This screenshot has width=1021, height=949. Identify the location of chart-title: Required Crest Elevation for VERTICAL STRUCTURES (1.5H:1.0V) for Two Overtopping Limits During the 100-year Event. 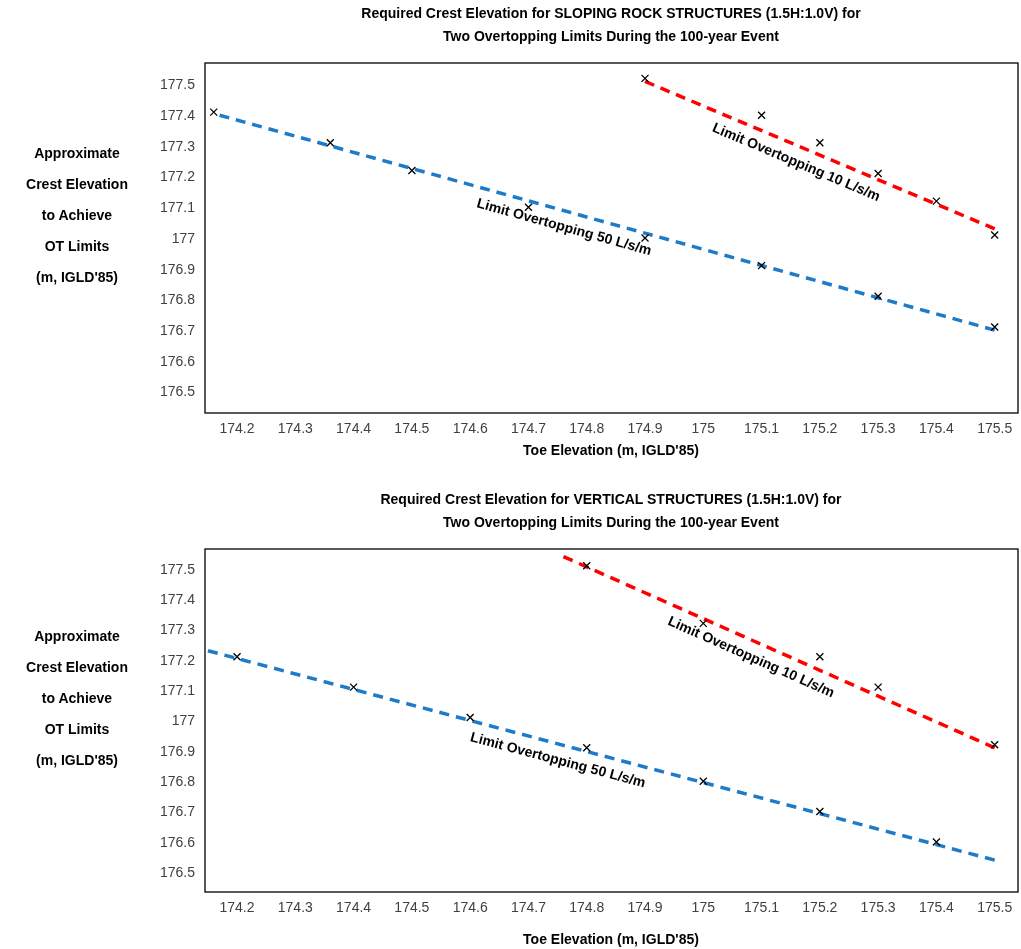
(611, 510).